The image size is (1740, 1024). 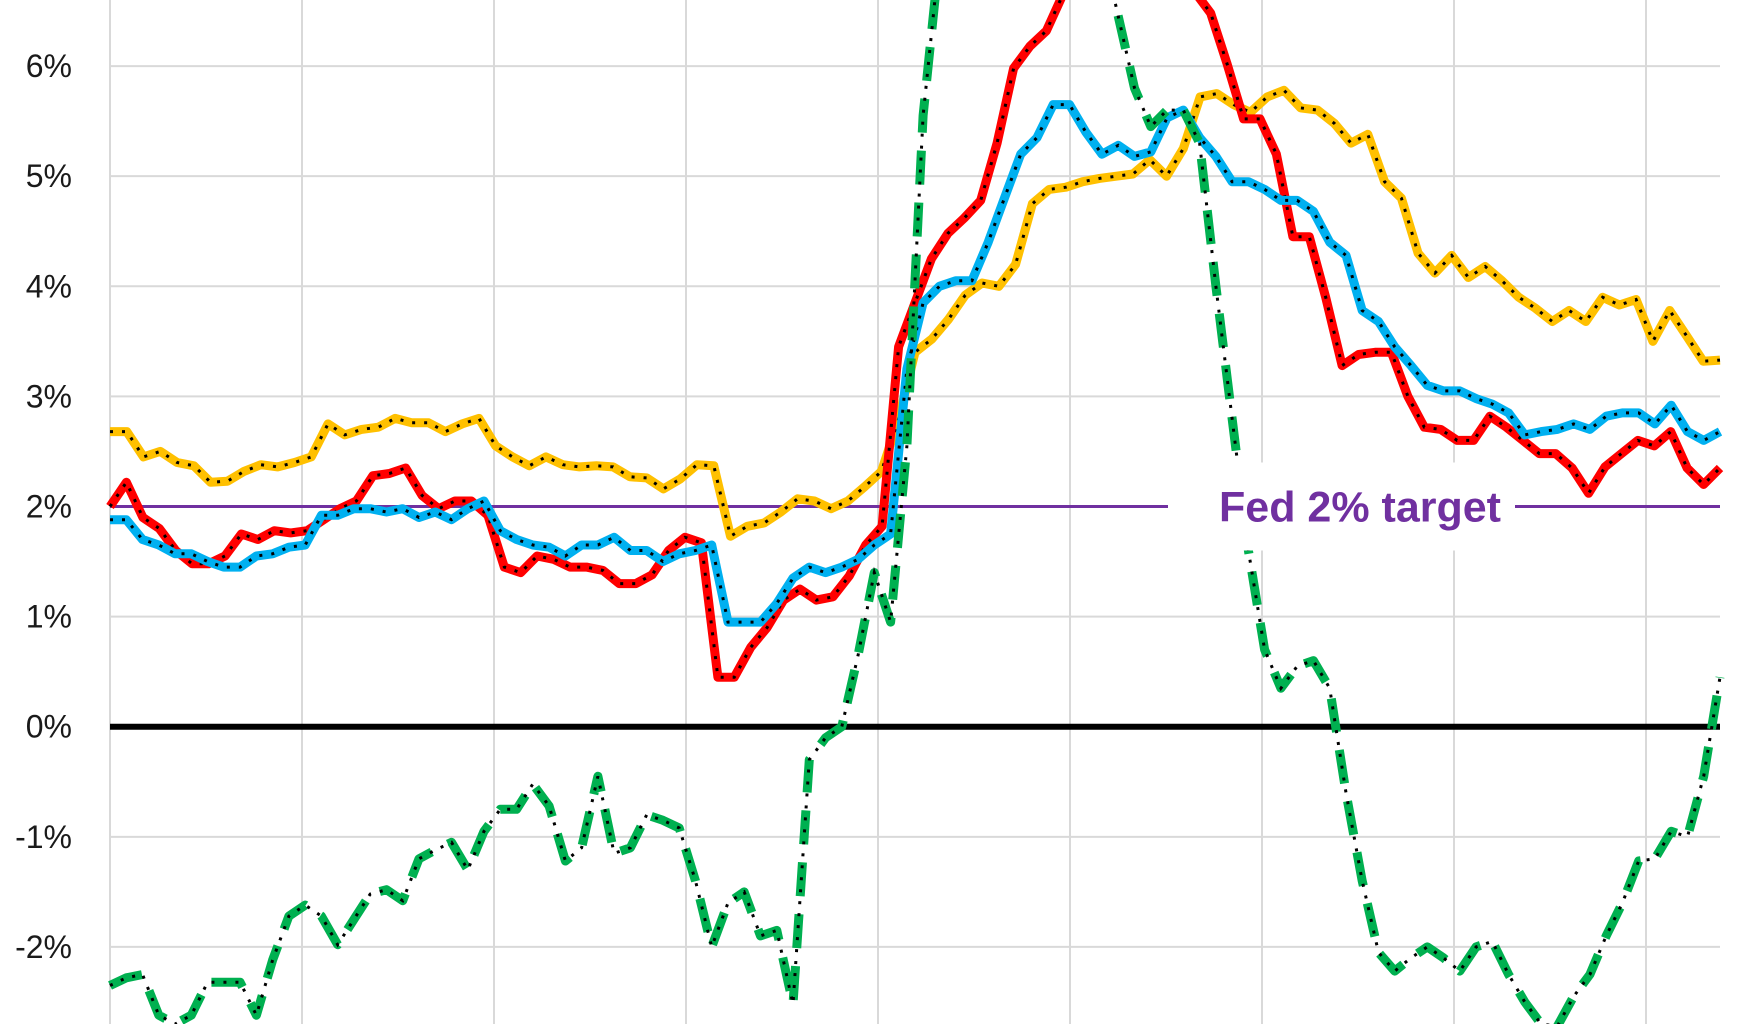 I want to click on y-axis-tick-labels: 6% 5% 4% 3% 2% 1% 0% -1% -2%, so click(x=43, y=506).